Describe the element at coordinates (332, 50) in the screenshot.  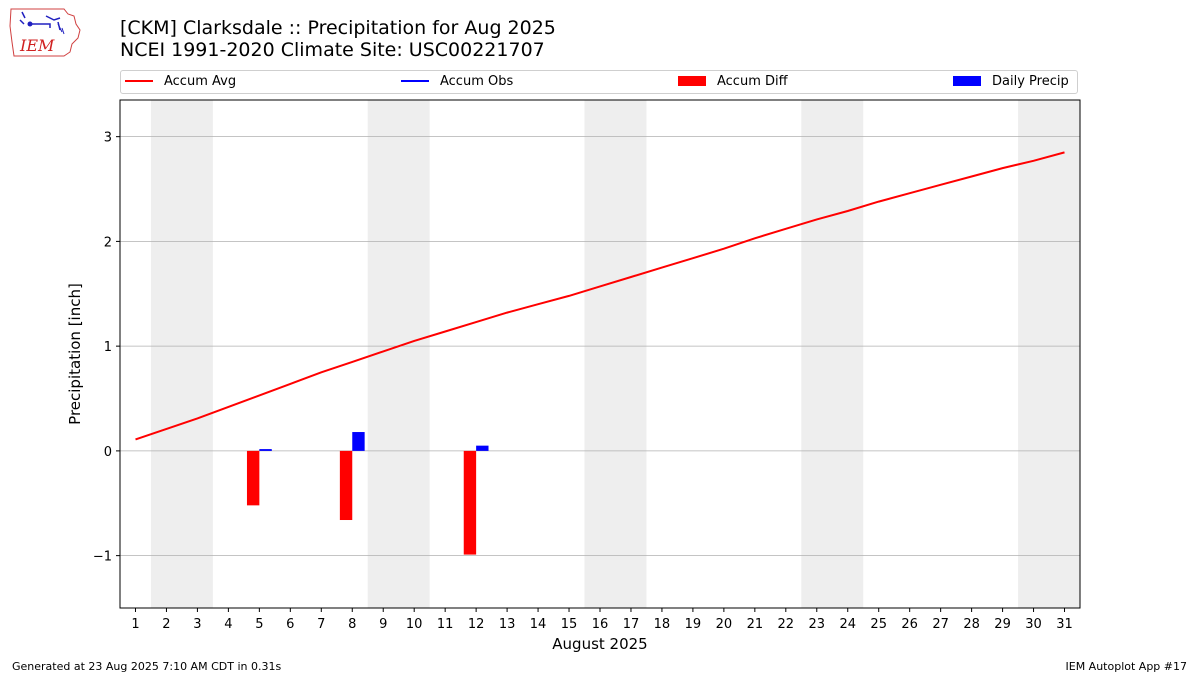
I see `chart-subtitle: NCEI 1991-2020 Climate Site: USC00221707` at that location.